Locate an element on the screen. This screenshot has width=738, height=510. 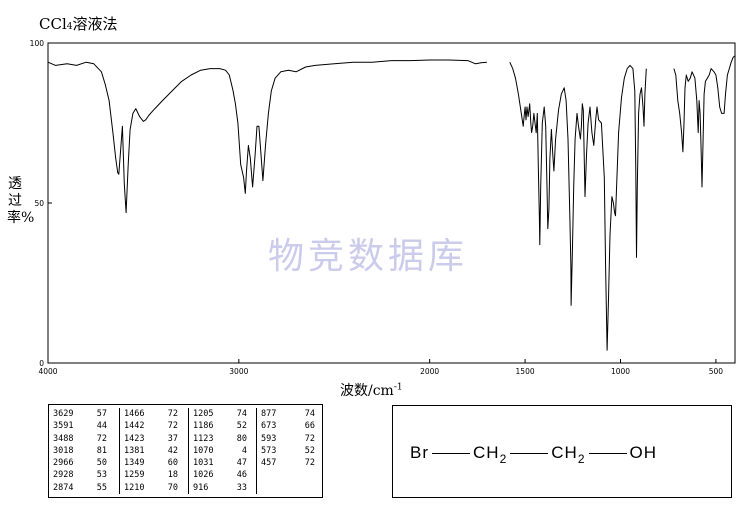
peak-transmittance: 57 is located at coordinates (101, 414).